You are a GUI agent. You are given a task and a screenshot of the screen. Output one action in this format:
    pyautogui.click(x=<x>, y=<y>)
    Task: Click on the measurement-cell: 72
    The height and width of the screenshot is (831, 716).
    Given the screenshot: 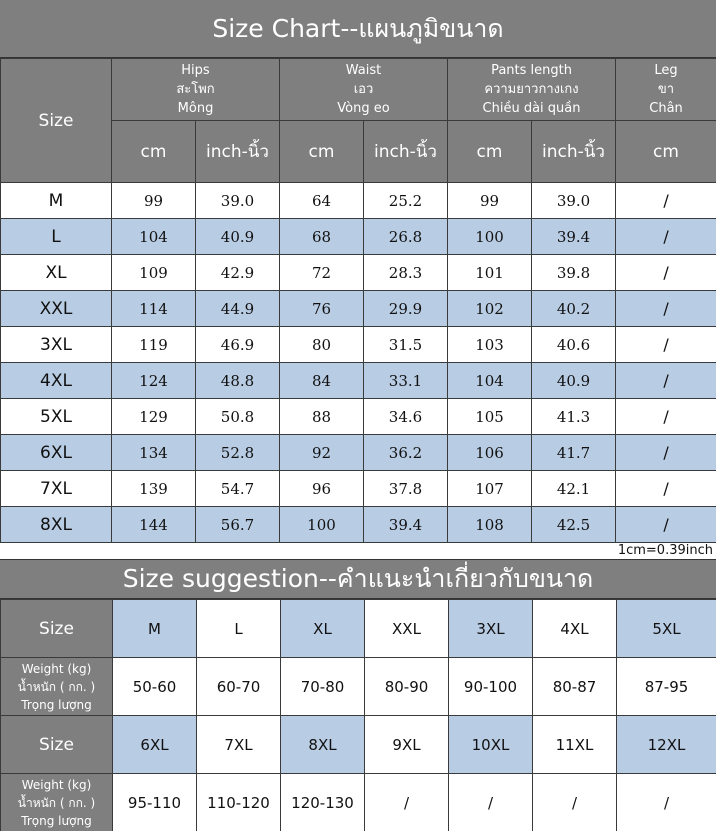 What is the action you would take?
    pyautogui.click(x=321, y=272)
    